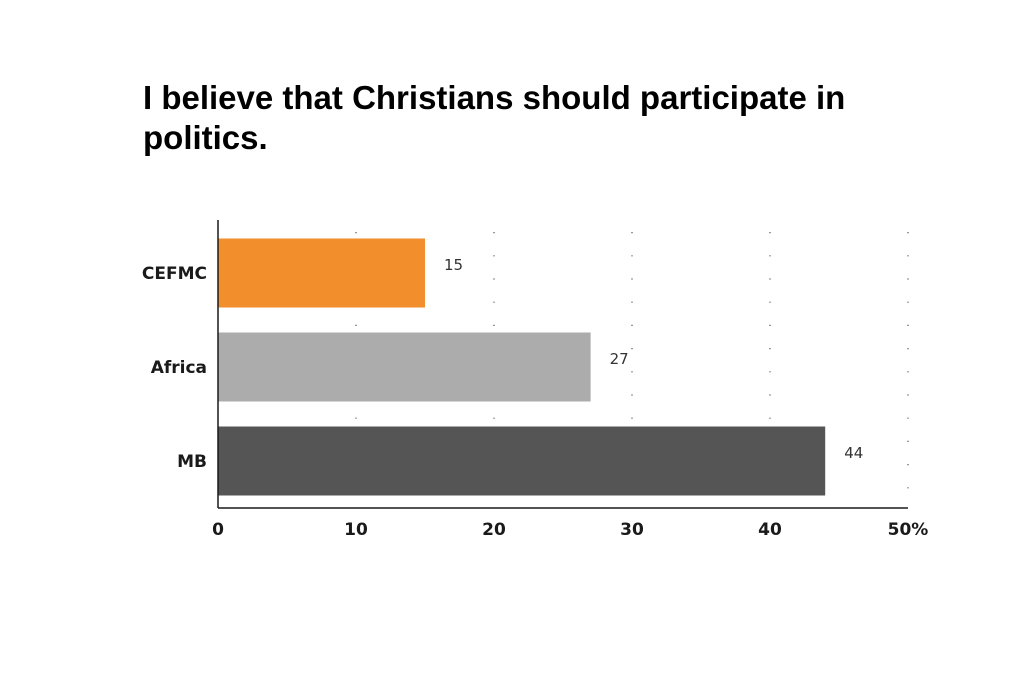  I want to click on bar-mb, so click(522, 461).